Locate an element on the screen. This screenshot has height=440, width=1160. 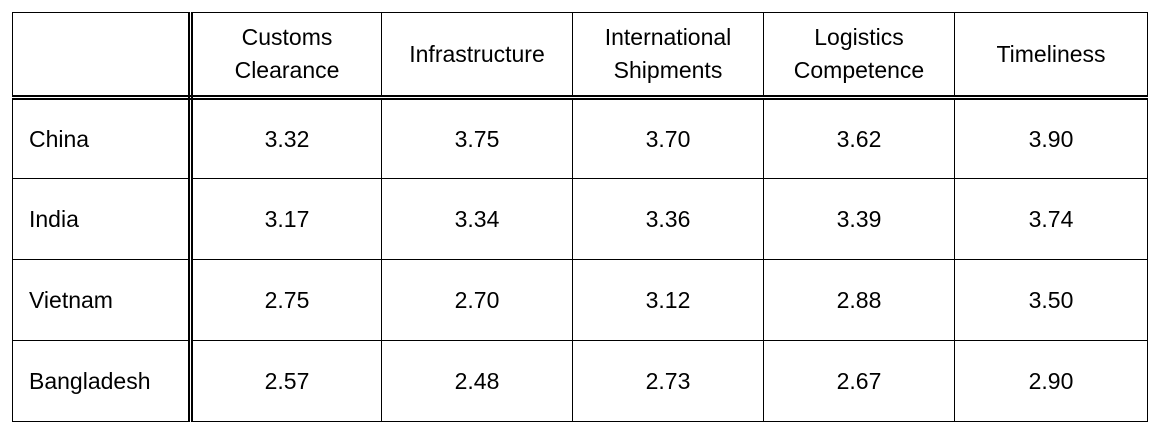
table-cell: 3.75 is located at coordinates (477, 138).